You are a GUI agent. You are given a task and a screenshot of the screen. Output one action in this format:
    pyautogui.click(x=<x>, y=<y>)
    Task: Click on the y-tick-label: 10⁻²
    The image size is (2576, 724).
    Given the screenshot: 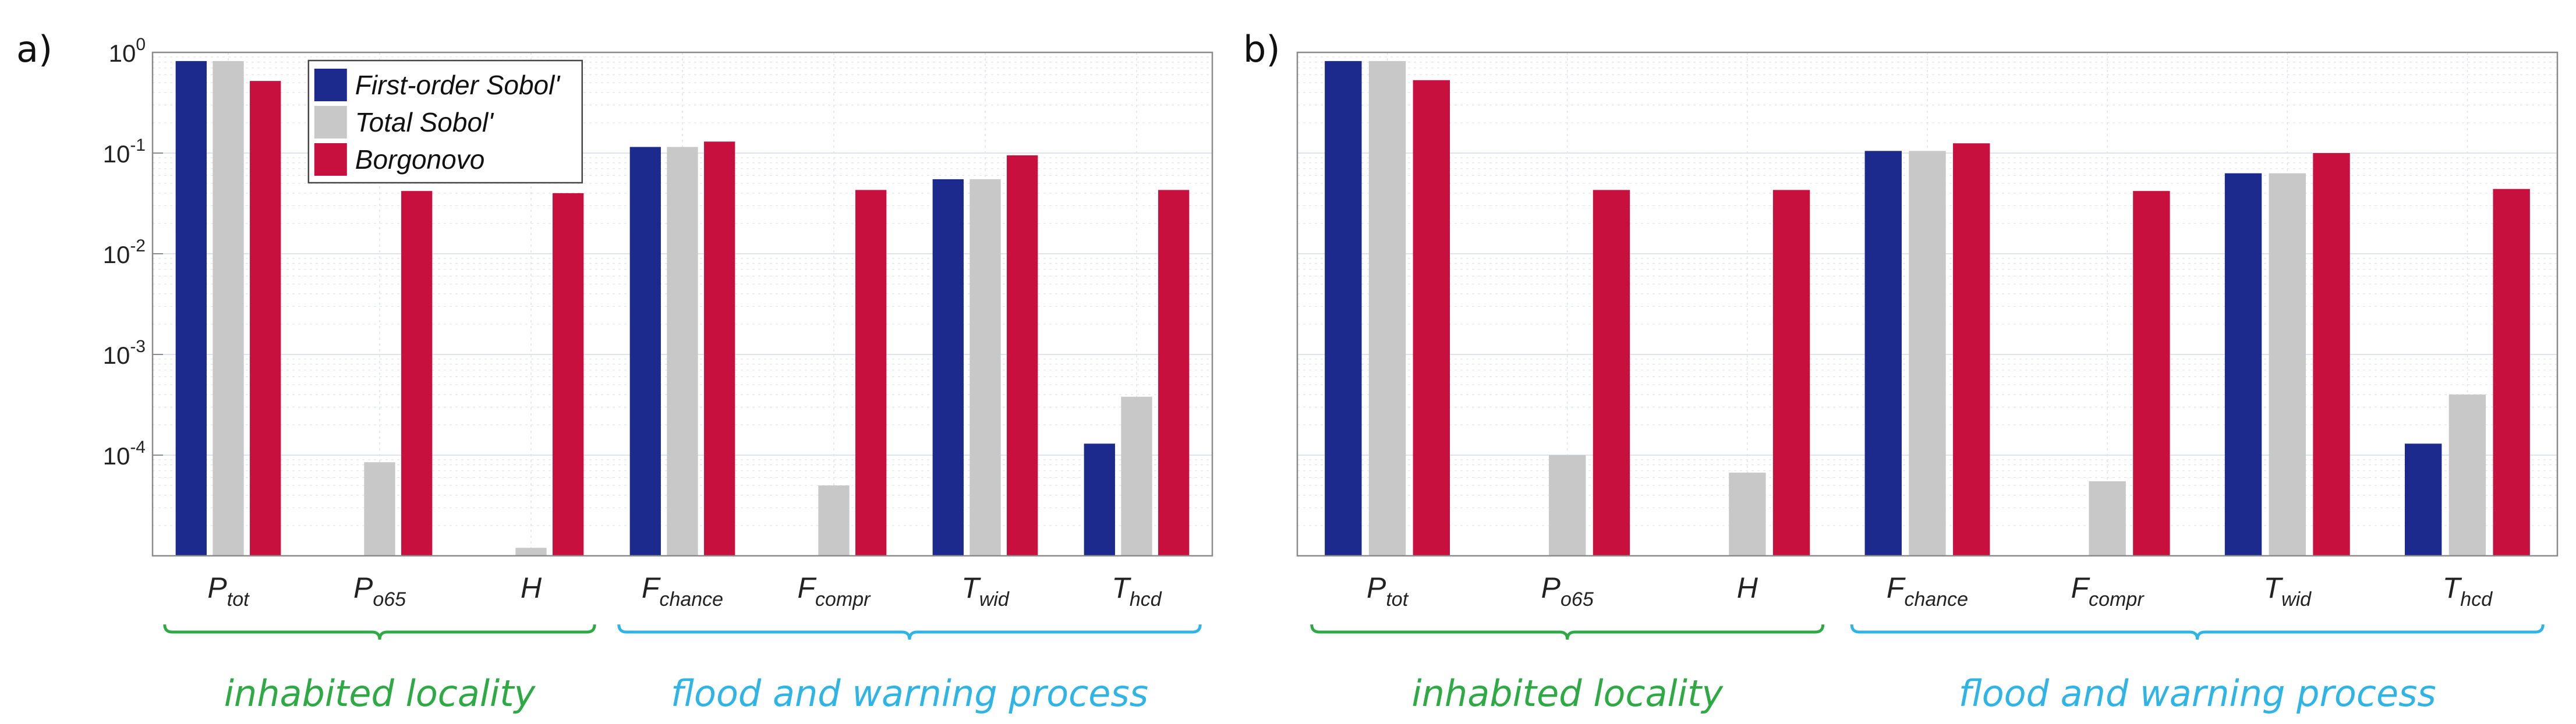 What is the action you would take?
    pyautogui.click(x=124, y=252)
    